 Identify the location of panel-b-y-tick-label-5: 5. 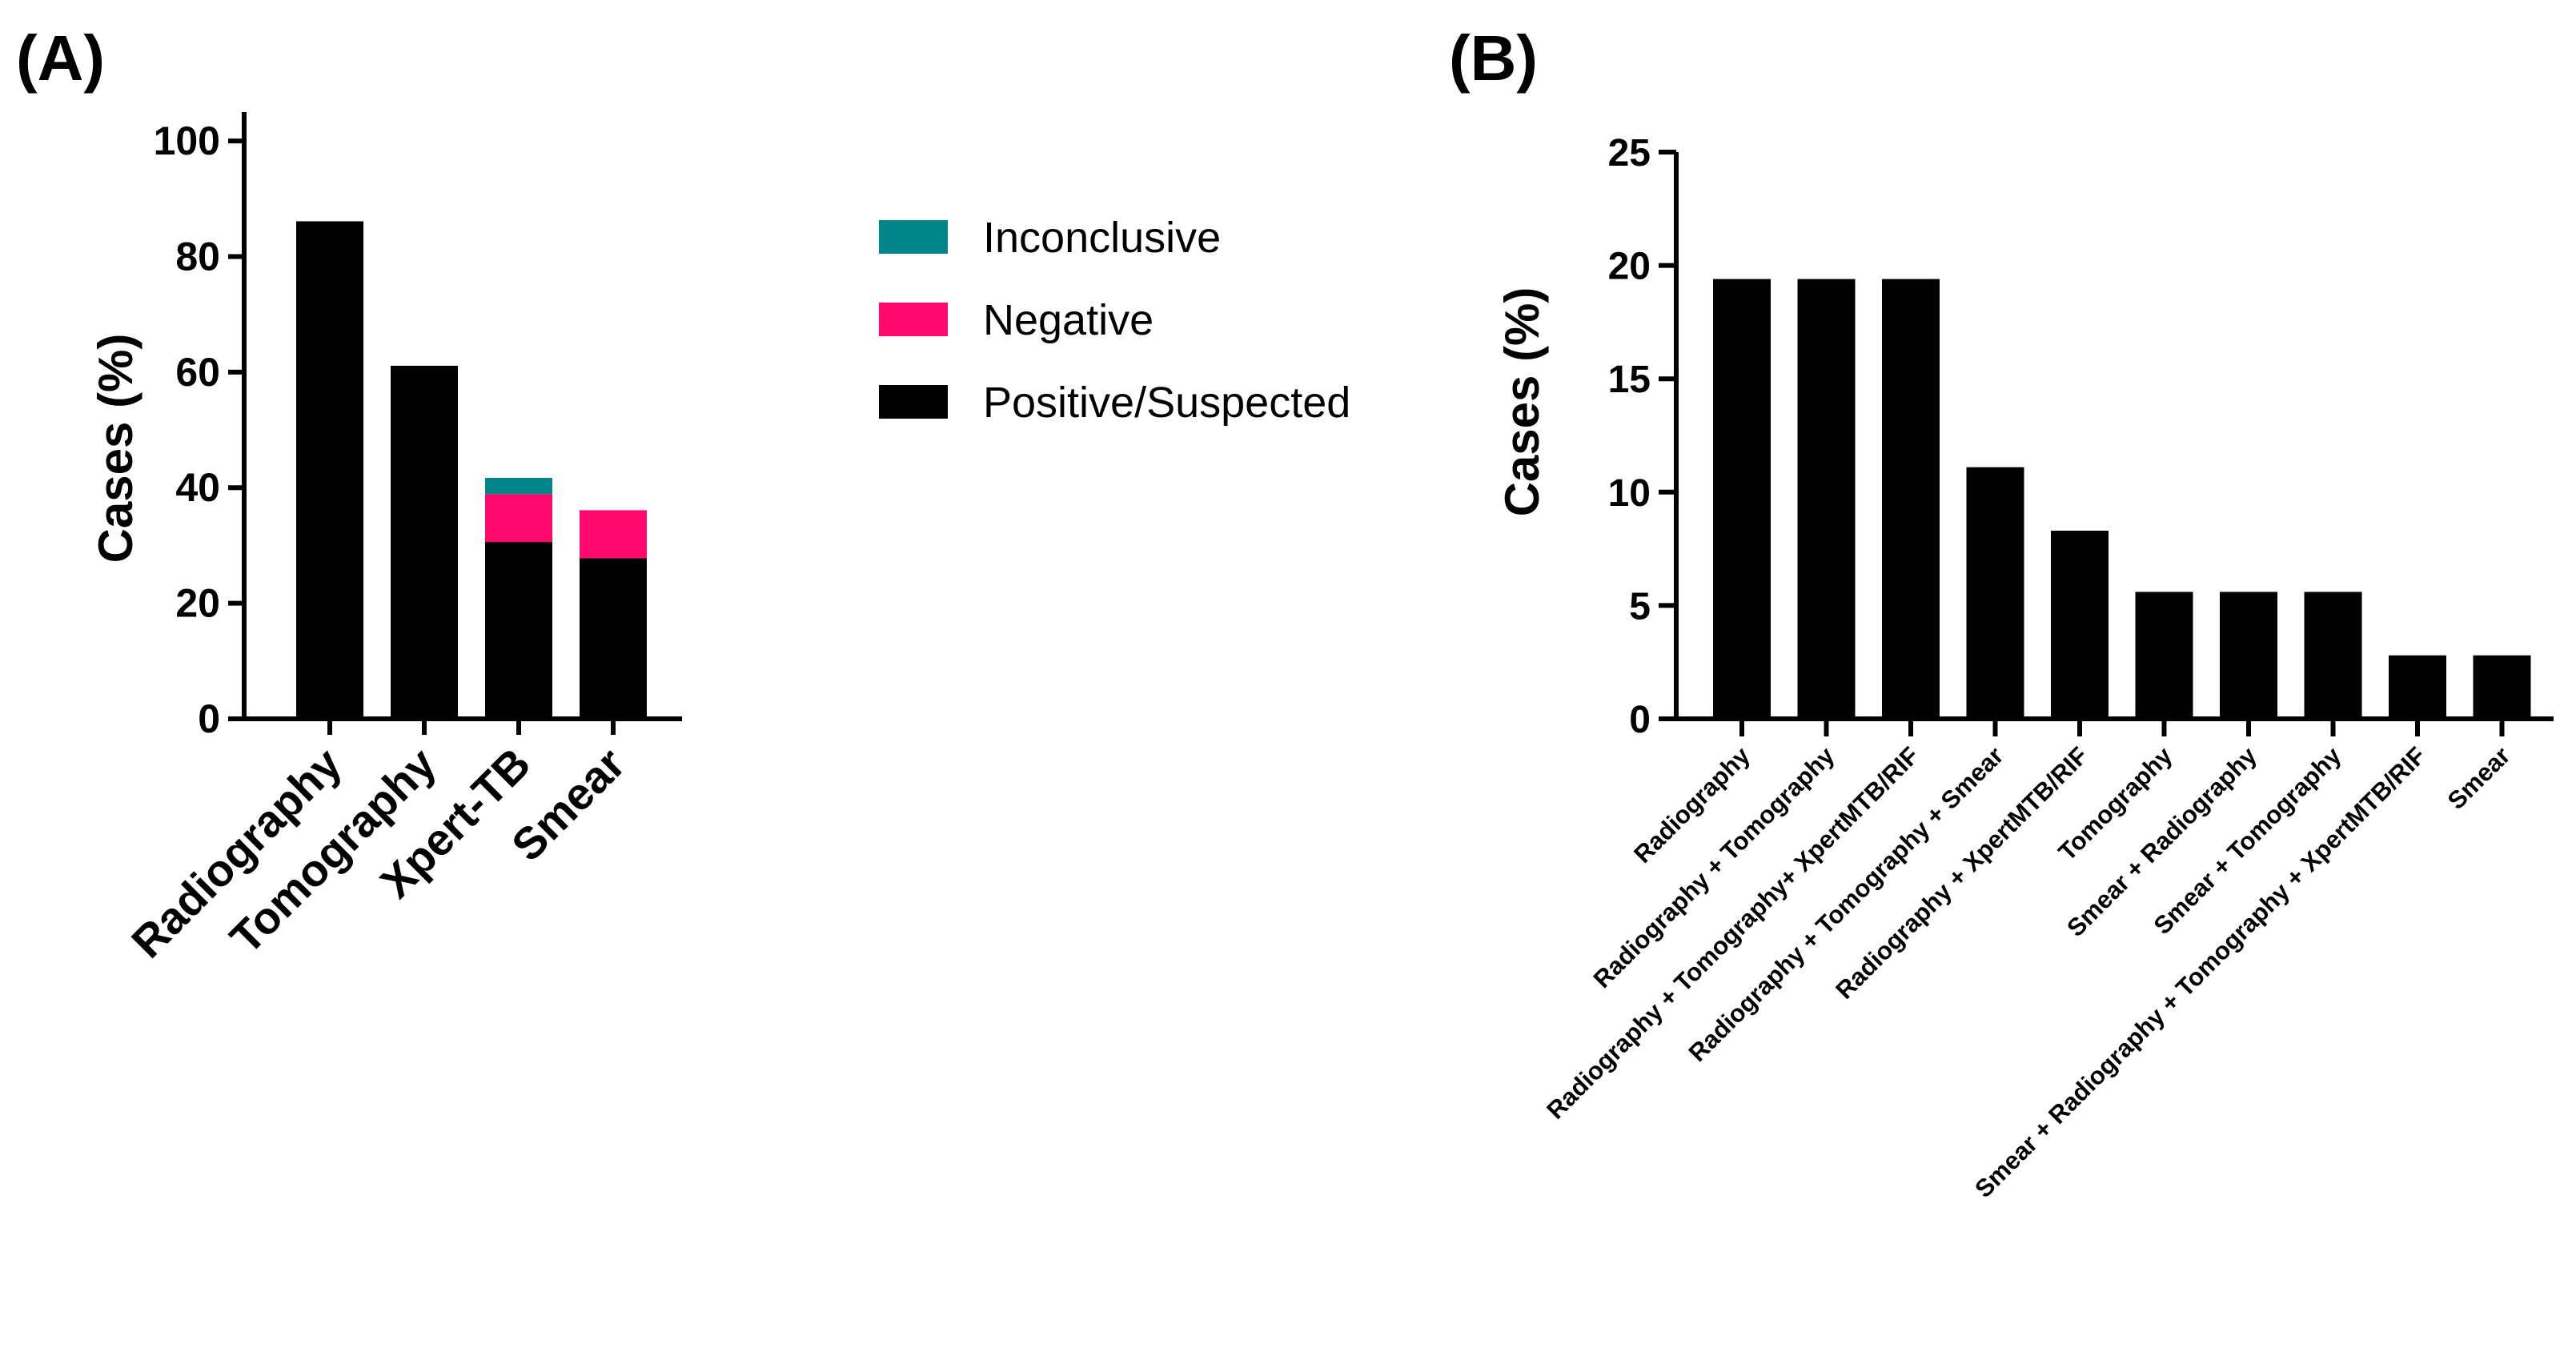
(1640, 606).